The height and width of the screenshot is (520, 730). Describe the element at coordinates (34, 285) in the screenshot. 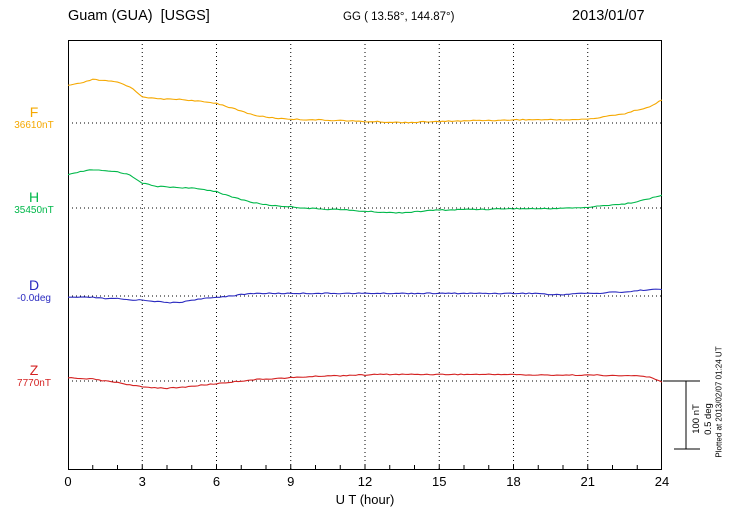

I see `channel-name-D: D` at that location.